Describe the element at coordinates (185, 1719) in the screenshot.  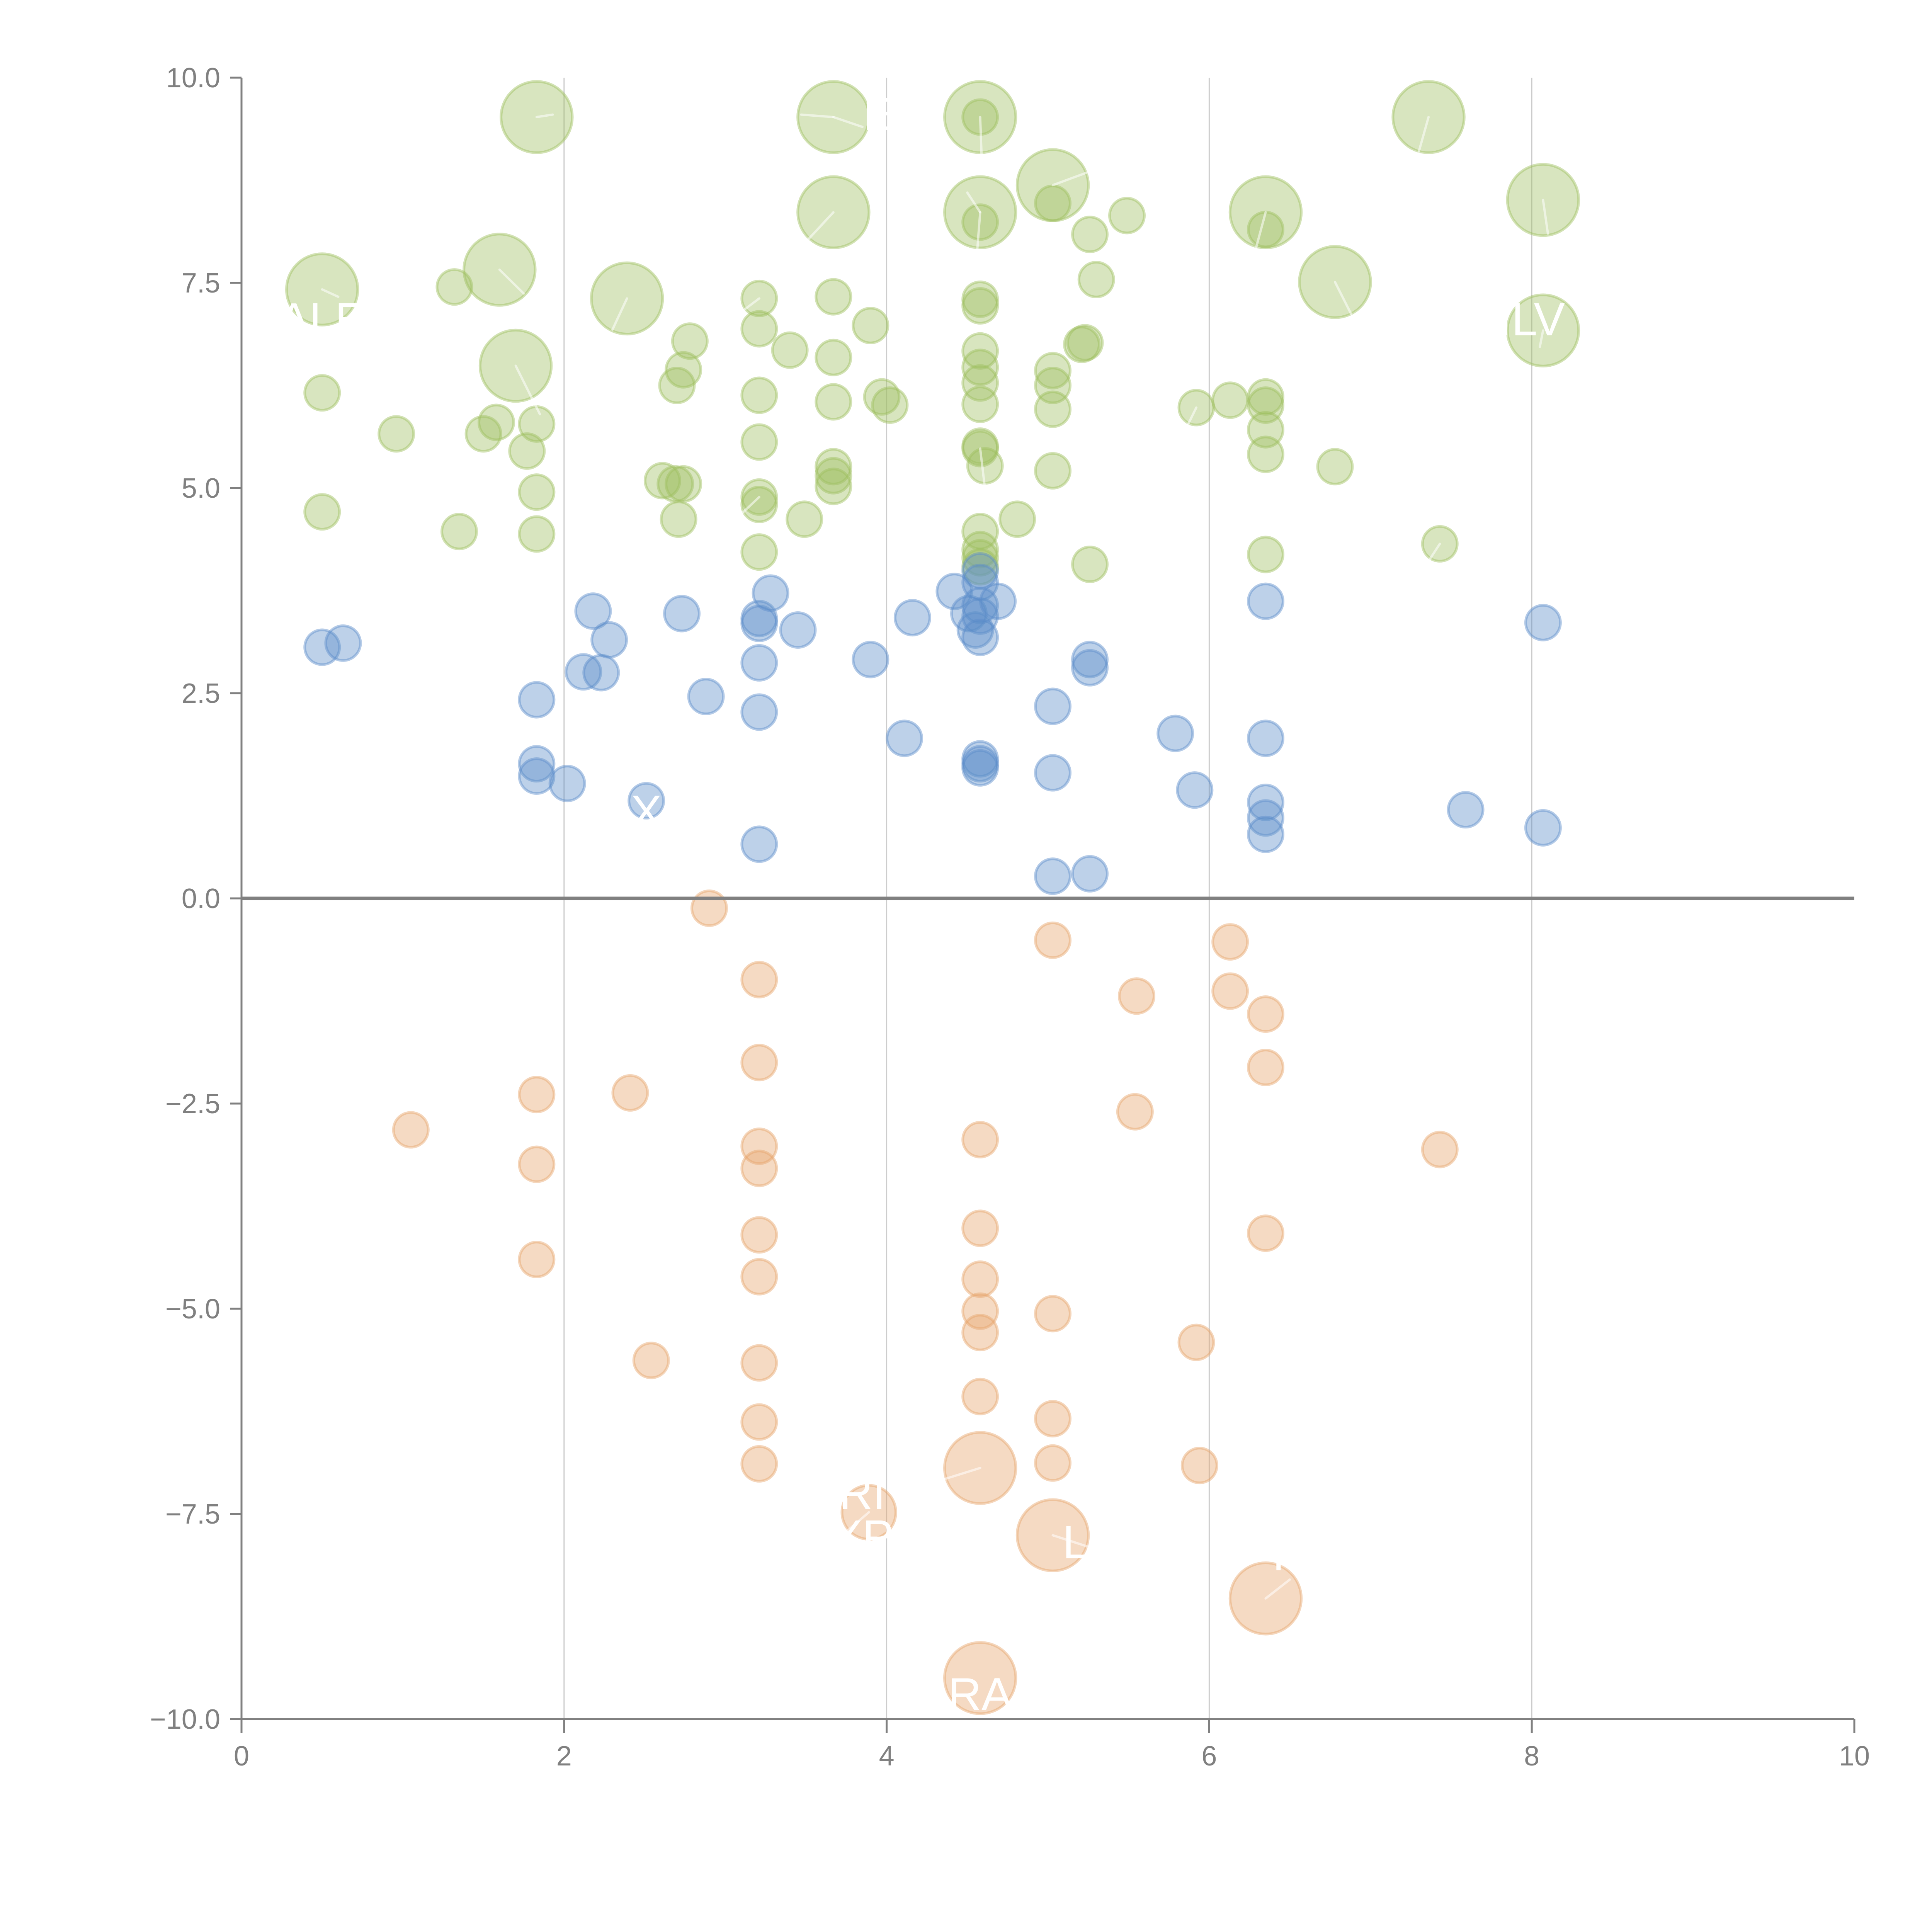
I see `y-tick-label: −10.0` at that location.